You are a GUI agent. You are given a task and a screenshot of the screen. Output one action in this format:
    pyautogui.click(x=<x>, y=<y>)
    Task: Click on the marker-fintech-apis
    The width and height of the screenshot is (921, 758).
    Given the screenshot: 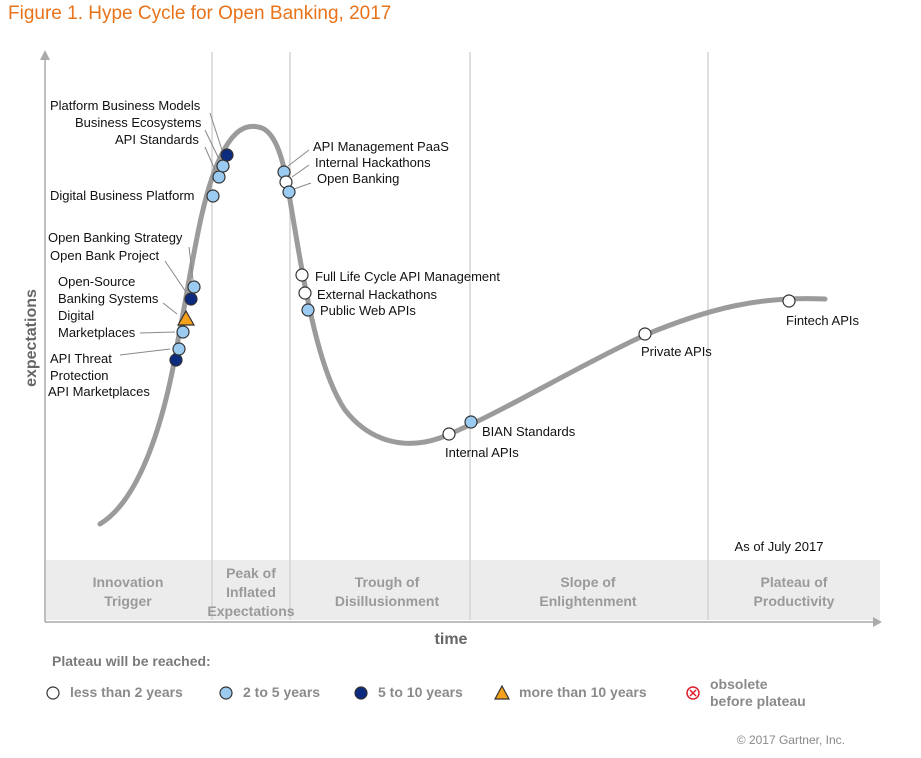 What is the action you would take?
    pyautogui.click(x=789, y=301)
    